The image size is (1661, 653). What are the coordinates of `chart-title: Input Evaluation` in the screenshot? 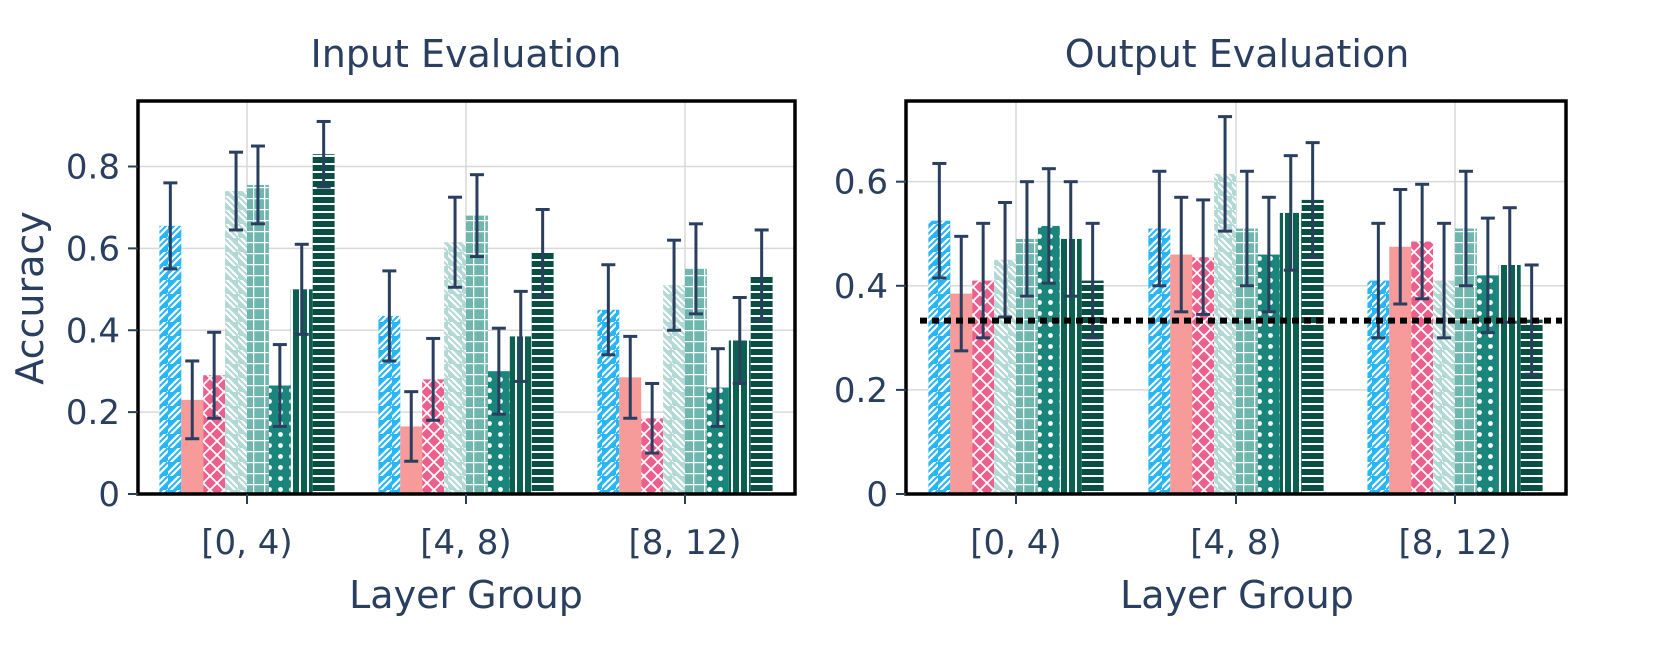 It's located at (466, 54).